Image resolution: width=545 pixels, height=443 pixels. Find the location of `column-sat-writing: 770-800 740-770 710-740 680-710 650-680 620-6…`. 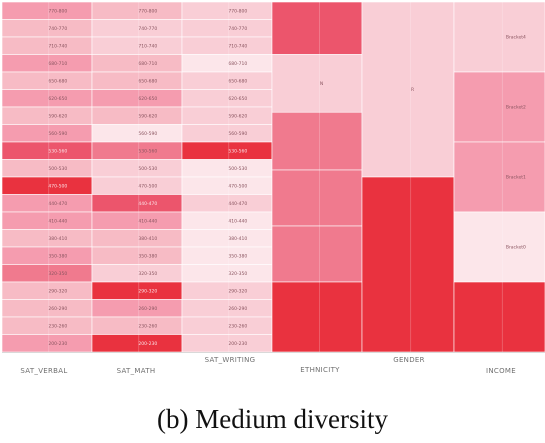

column-sat-writing: 770-800 740-770 710-740 680-710 650-680 620-6… is located at coordinates (227, 177).